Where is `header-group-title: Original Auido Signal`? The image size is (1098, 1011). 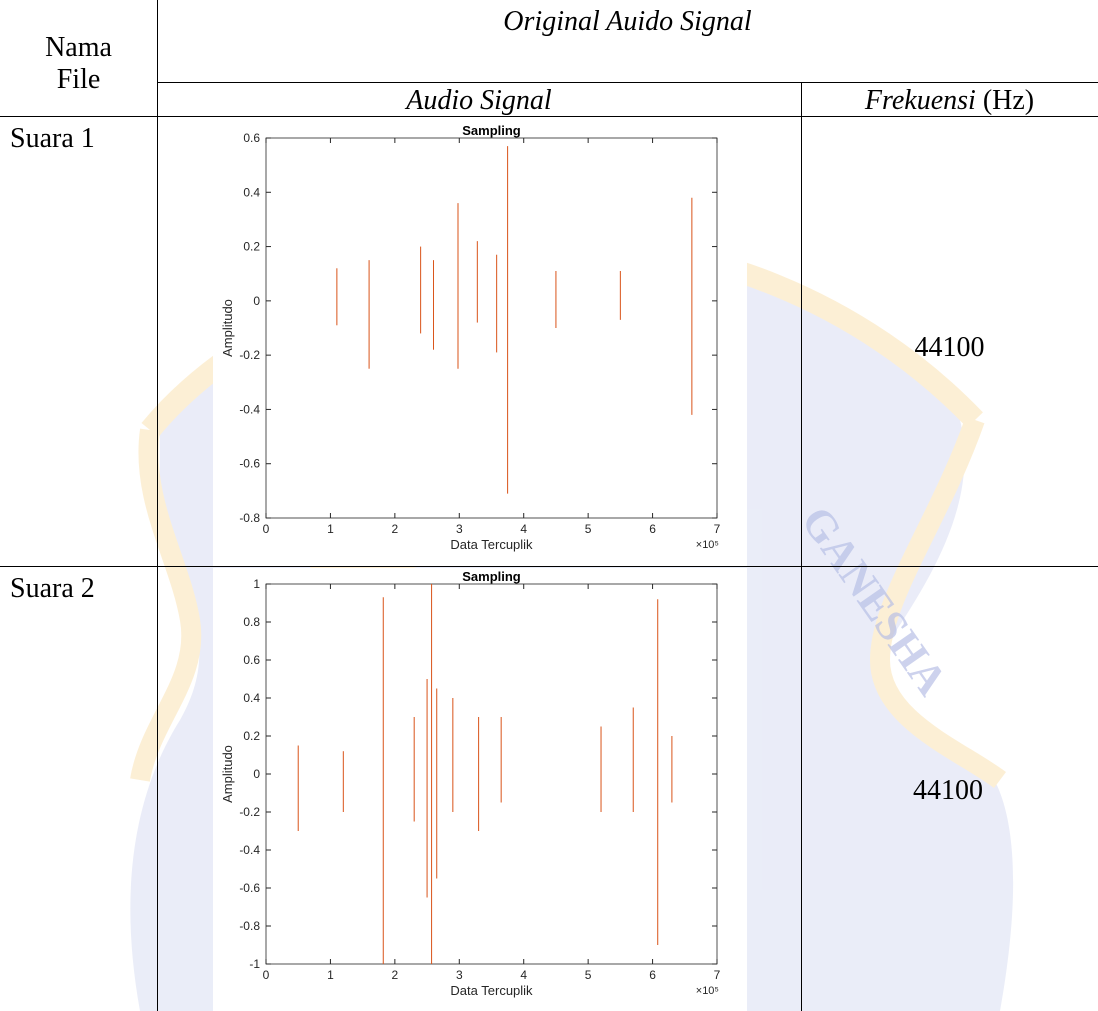
header-group-title: Original Auido Signal is located at coordinates (627, 21).